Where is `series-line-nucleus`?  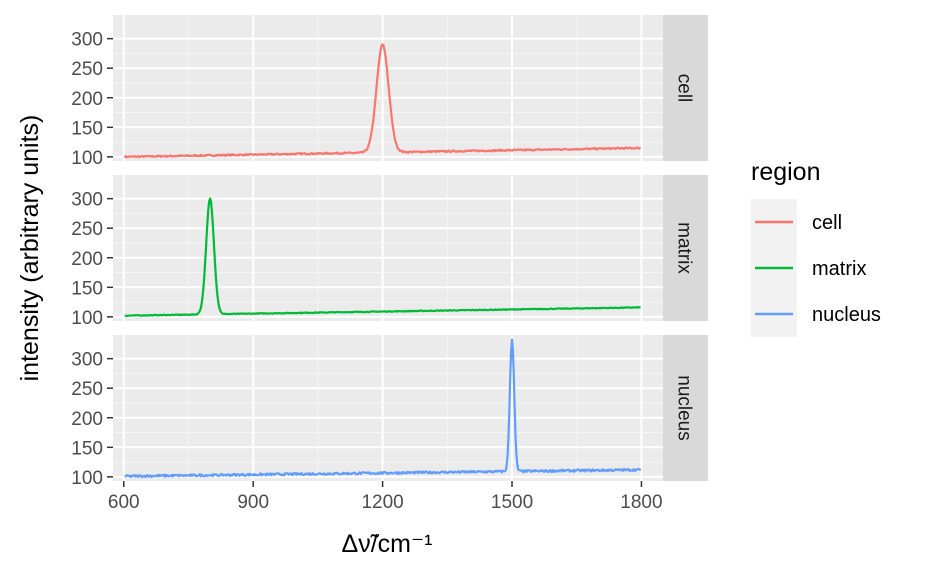 series-line-nucleus is located at coordinates (383, 408).